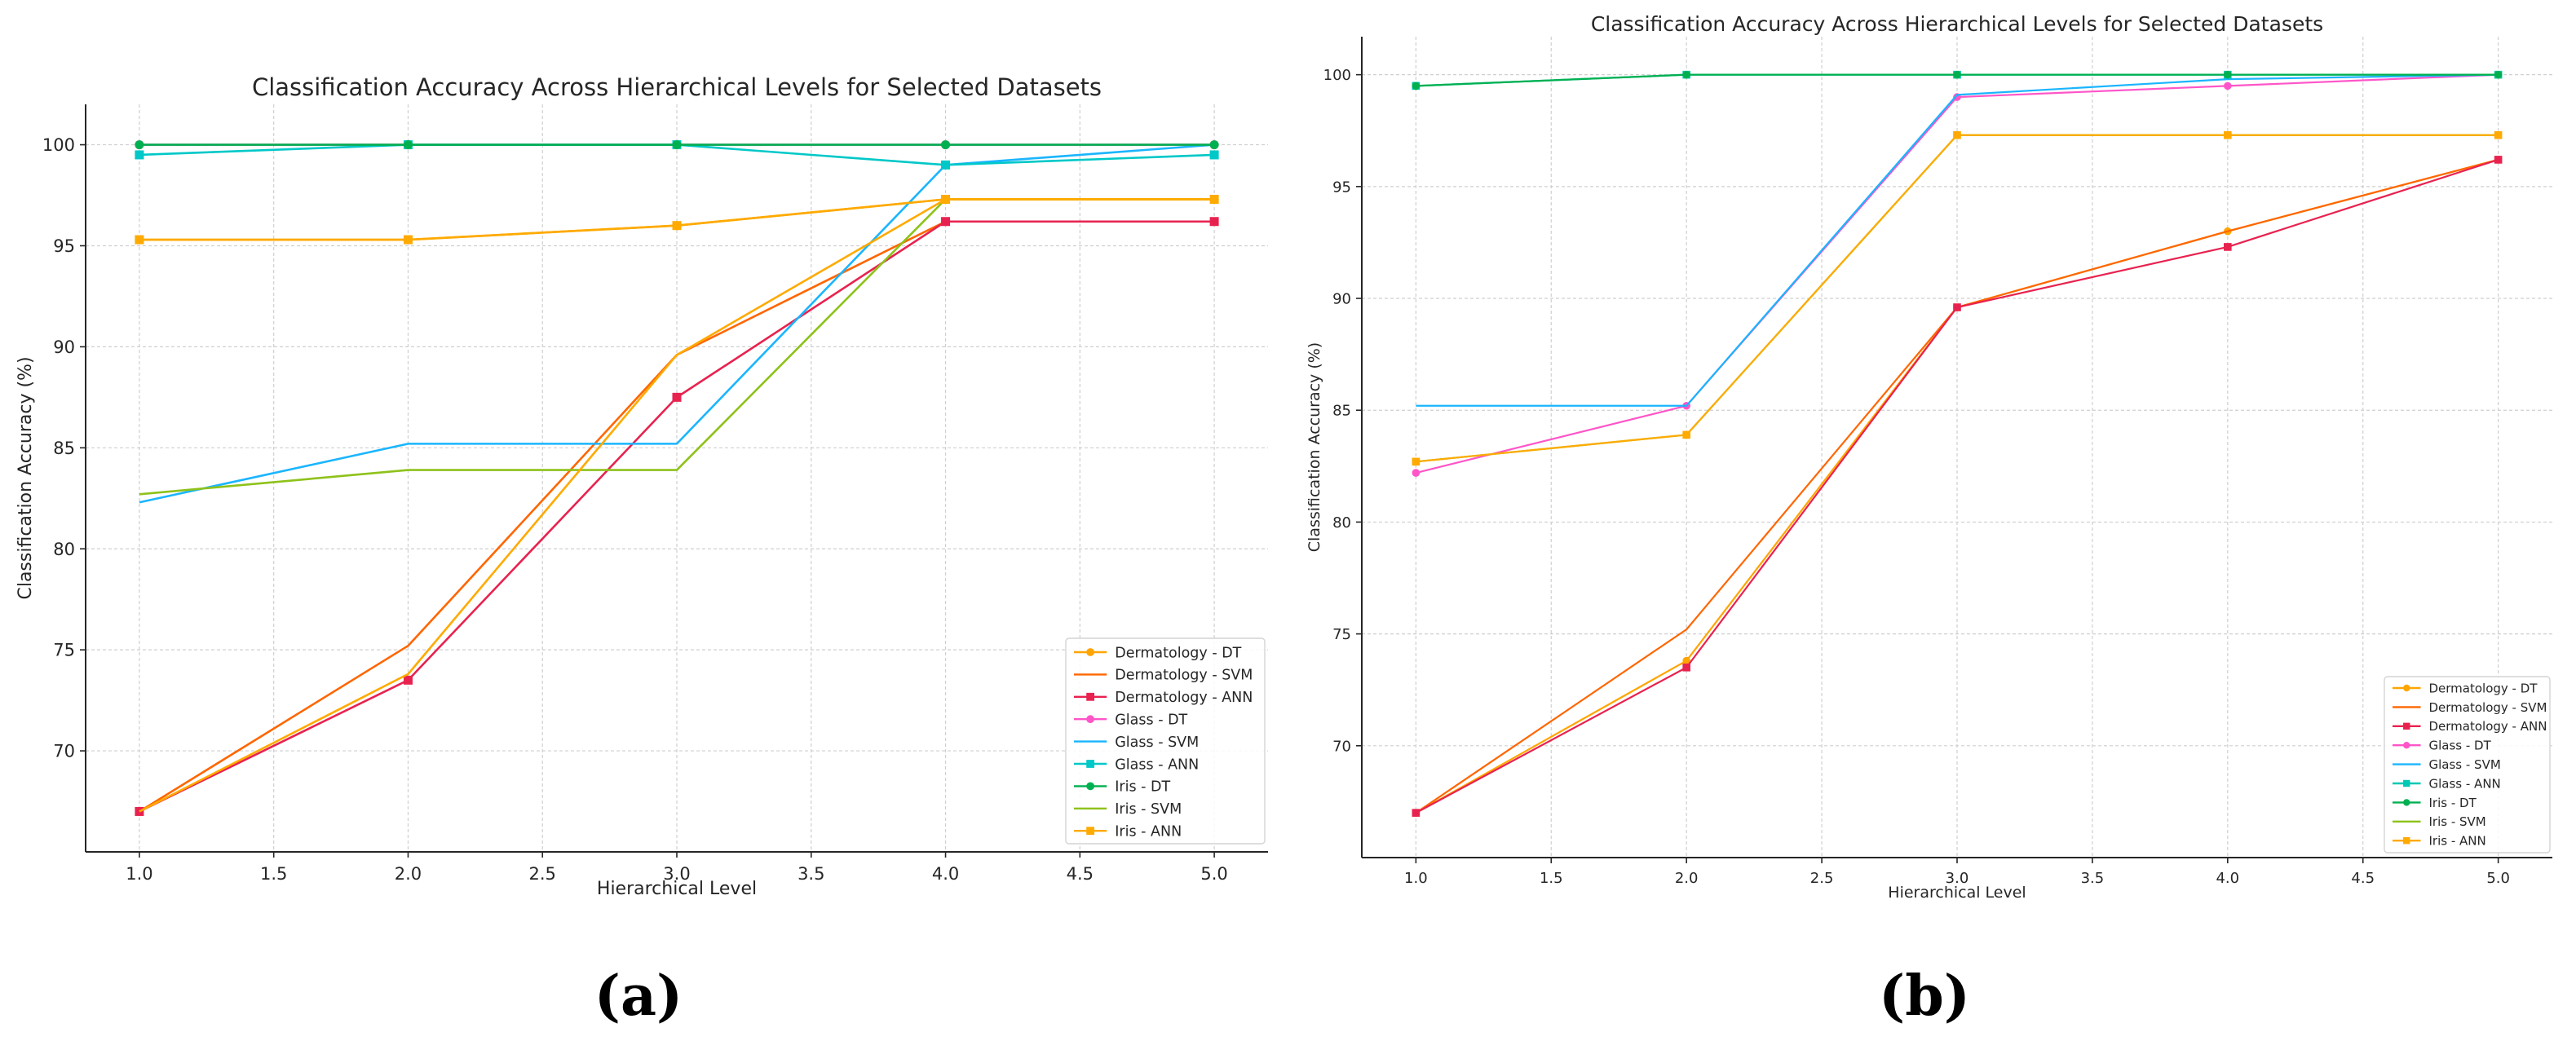 The image size is (2576, 1041). What do you see at coordinates (1157, 743) in the screenshot?
I see `legend-label-glass-svm: Glass - SVM` at bounding box center [1157, 743].